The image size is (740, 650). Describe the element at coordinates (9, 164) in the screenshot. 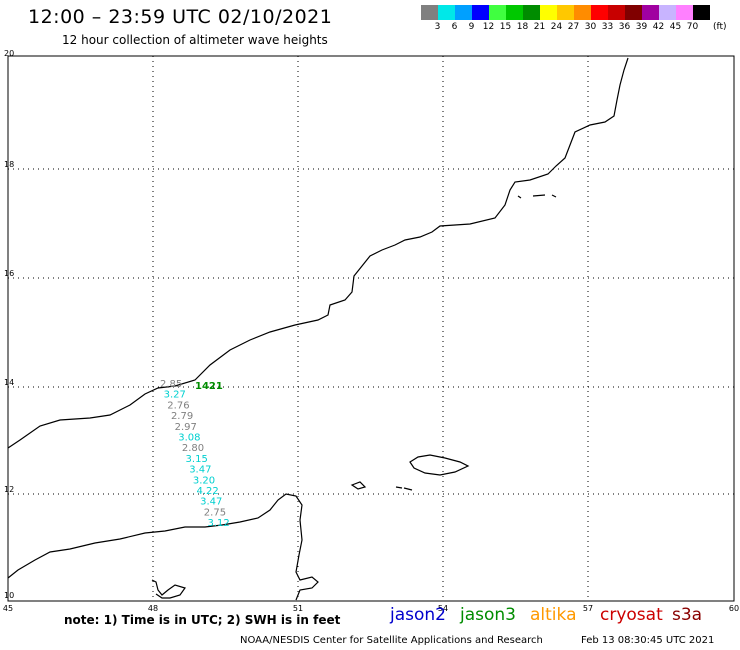

I see `latitude-tick-label: 18` at that location.